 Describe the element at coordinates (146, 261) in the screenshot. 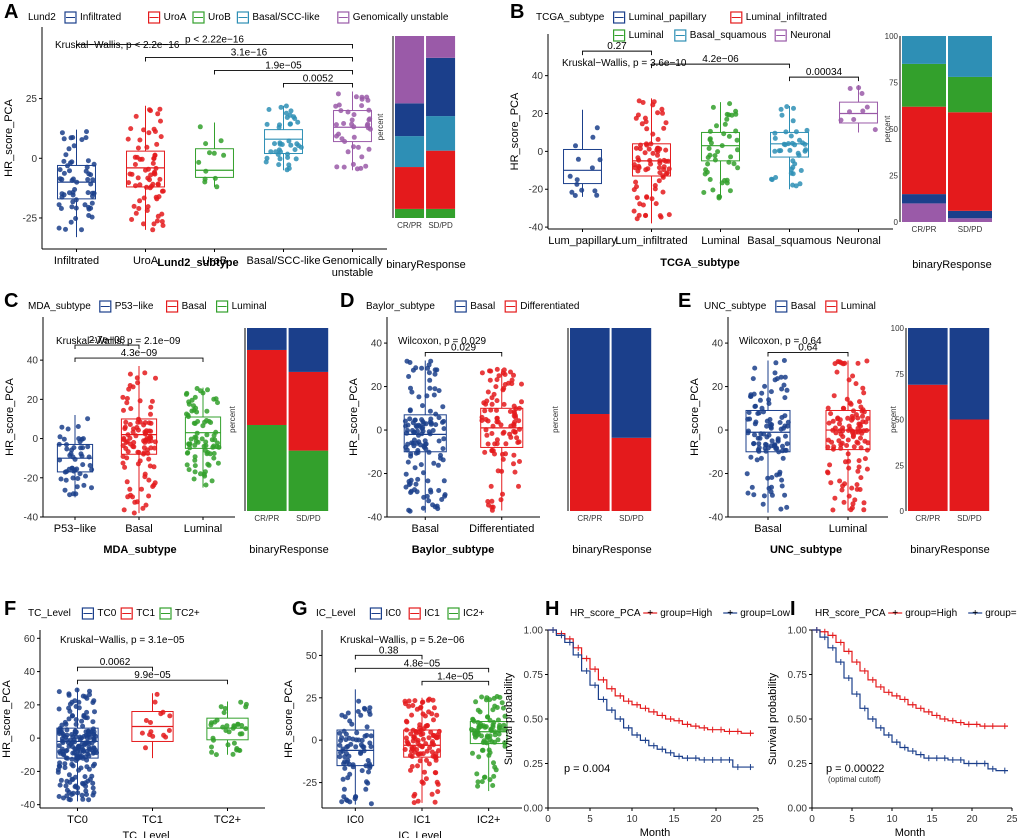

I see `x-tick-label: UroA` at that location.